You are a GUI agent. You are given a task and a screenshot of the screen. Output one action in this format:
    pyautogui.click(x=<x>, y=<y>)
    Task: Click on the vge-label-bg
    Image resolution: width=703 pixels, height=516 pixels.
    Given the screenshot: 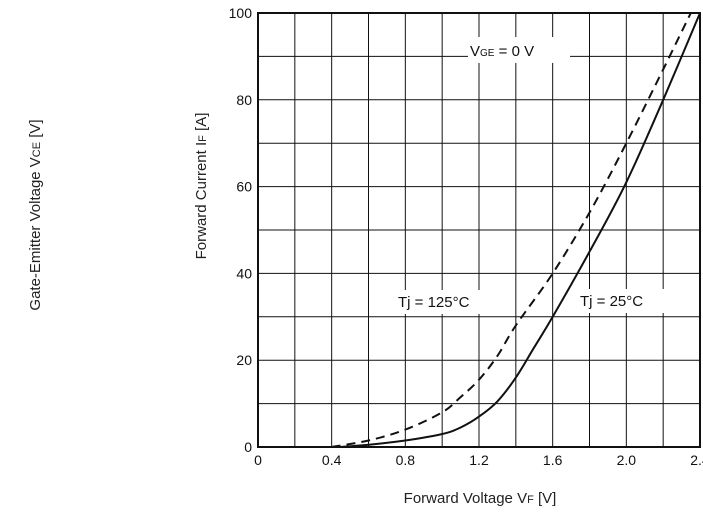 What is the action you would take?
    pyautogui.click(x=519, y=50)
    